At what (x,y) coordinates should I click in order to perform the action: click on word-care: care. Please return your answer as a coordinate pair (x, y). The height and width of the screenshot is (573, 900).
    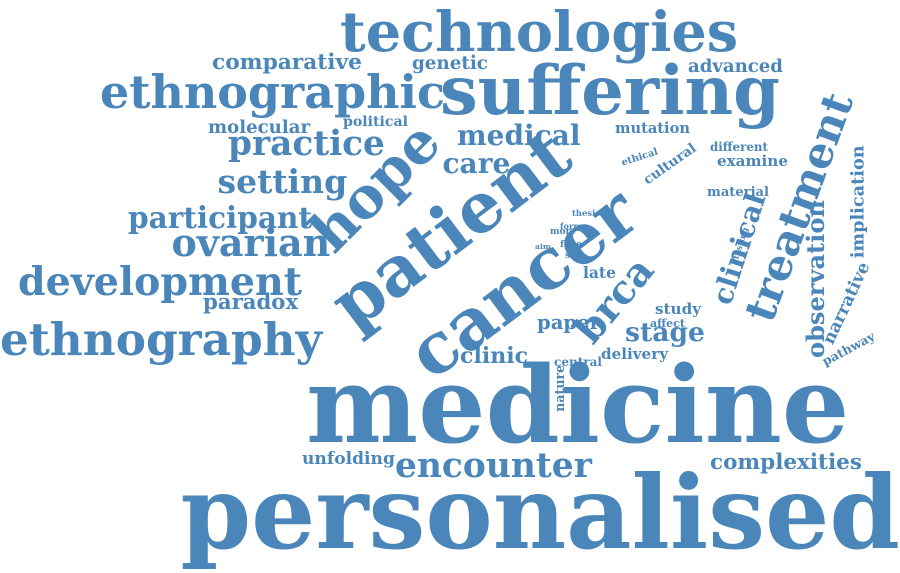
    Looking at the image, I should click on (477, 164).